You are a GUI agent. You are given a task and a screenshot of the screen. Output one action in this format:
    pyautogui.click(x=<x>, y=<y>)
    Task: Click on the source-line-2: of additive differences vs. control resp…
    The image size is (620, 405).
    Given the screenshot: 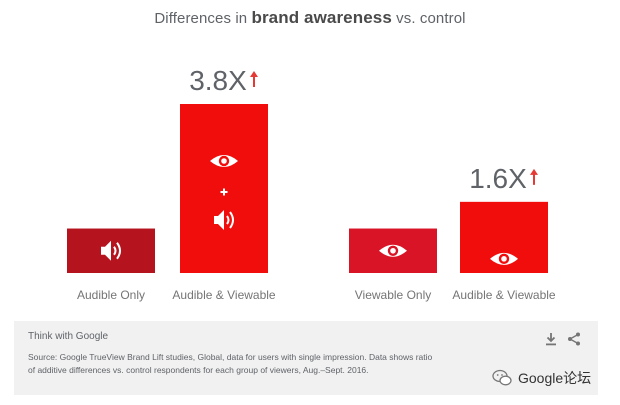 What is the action you would take?
    pyautogui.click(x=198, y=370)
    